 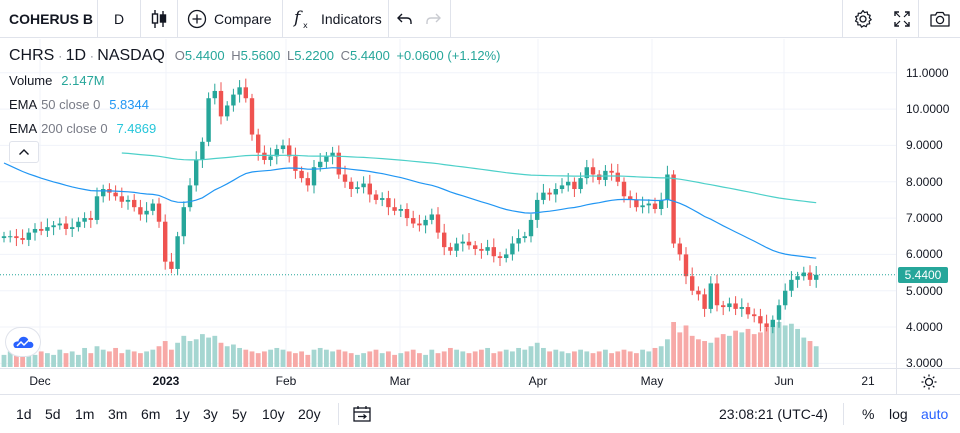 What do you see at coordinates (773, 414) in the screenshot?
I see `clock: 23:08:21 (UTC-4)` at bounding box center [773, 414].